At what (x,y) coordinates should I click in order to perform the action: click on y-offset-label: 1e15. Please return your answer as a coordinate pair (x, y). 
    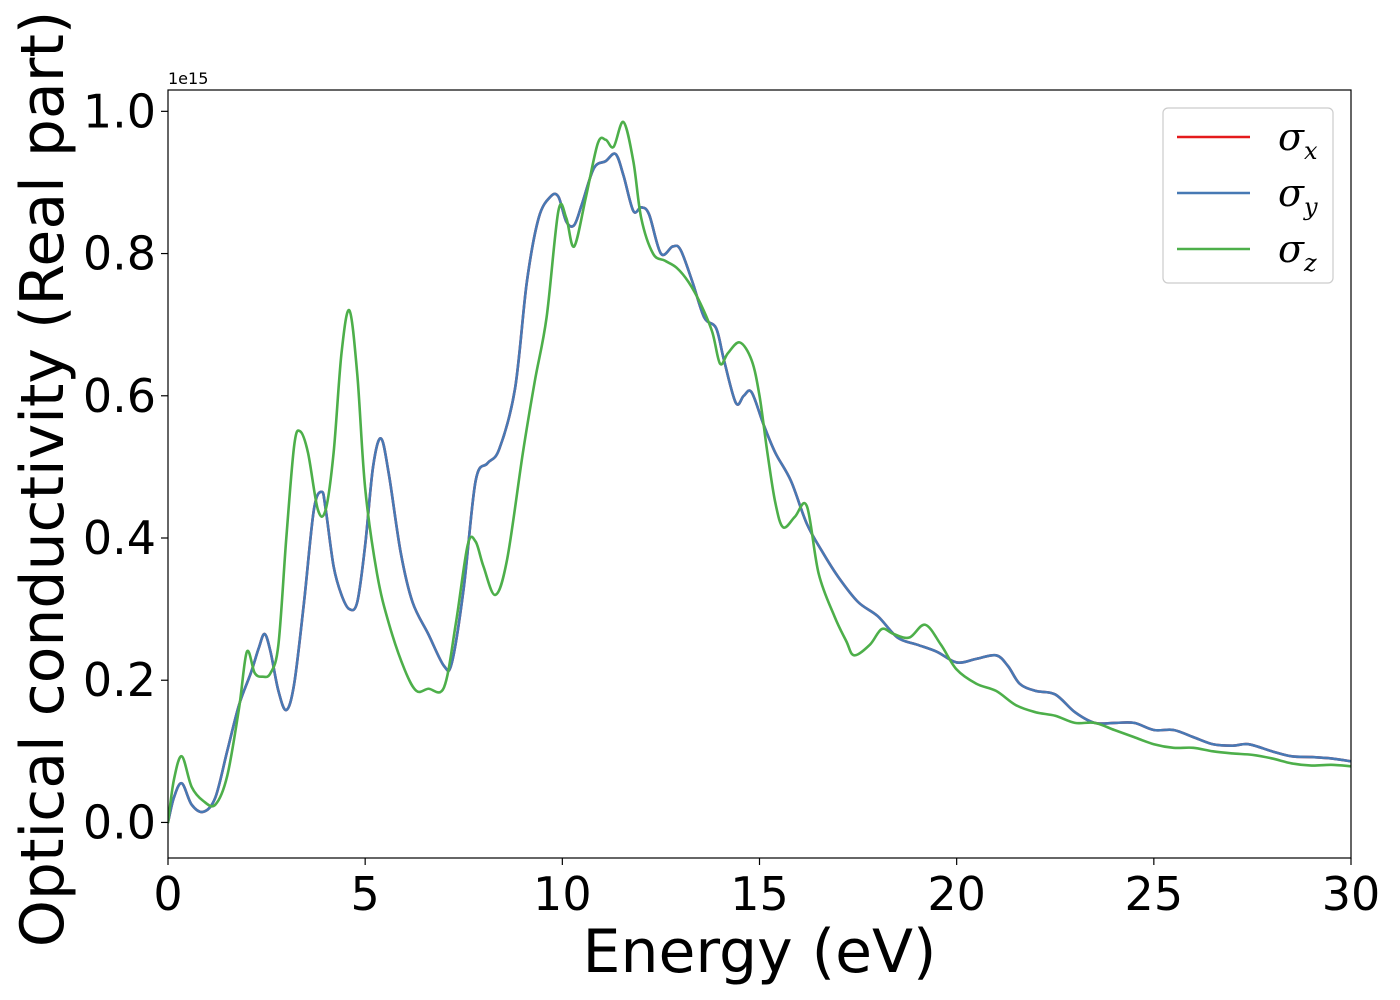
    Looking at the image, I should click on (188, 78).